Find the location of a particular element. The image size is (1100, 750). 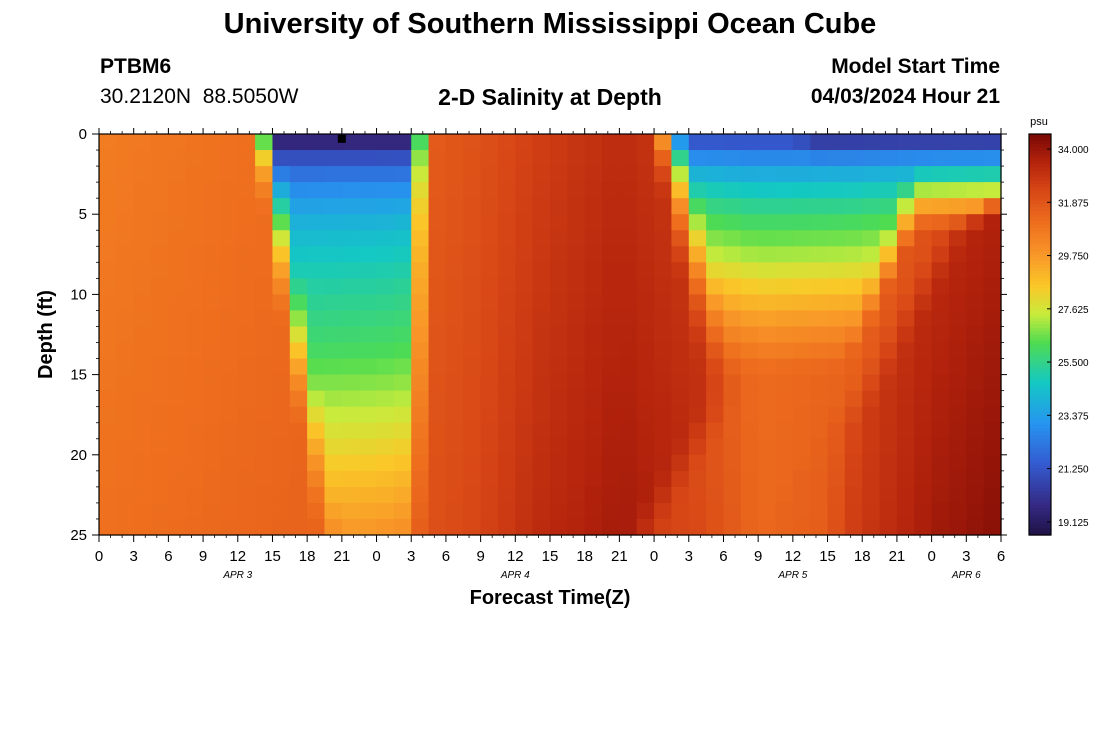

x-tick-label: 15 is located at coordinates (272, 556).